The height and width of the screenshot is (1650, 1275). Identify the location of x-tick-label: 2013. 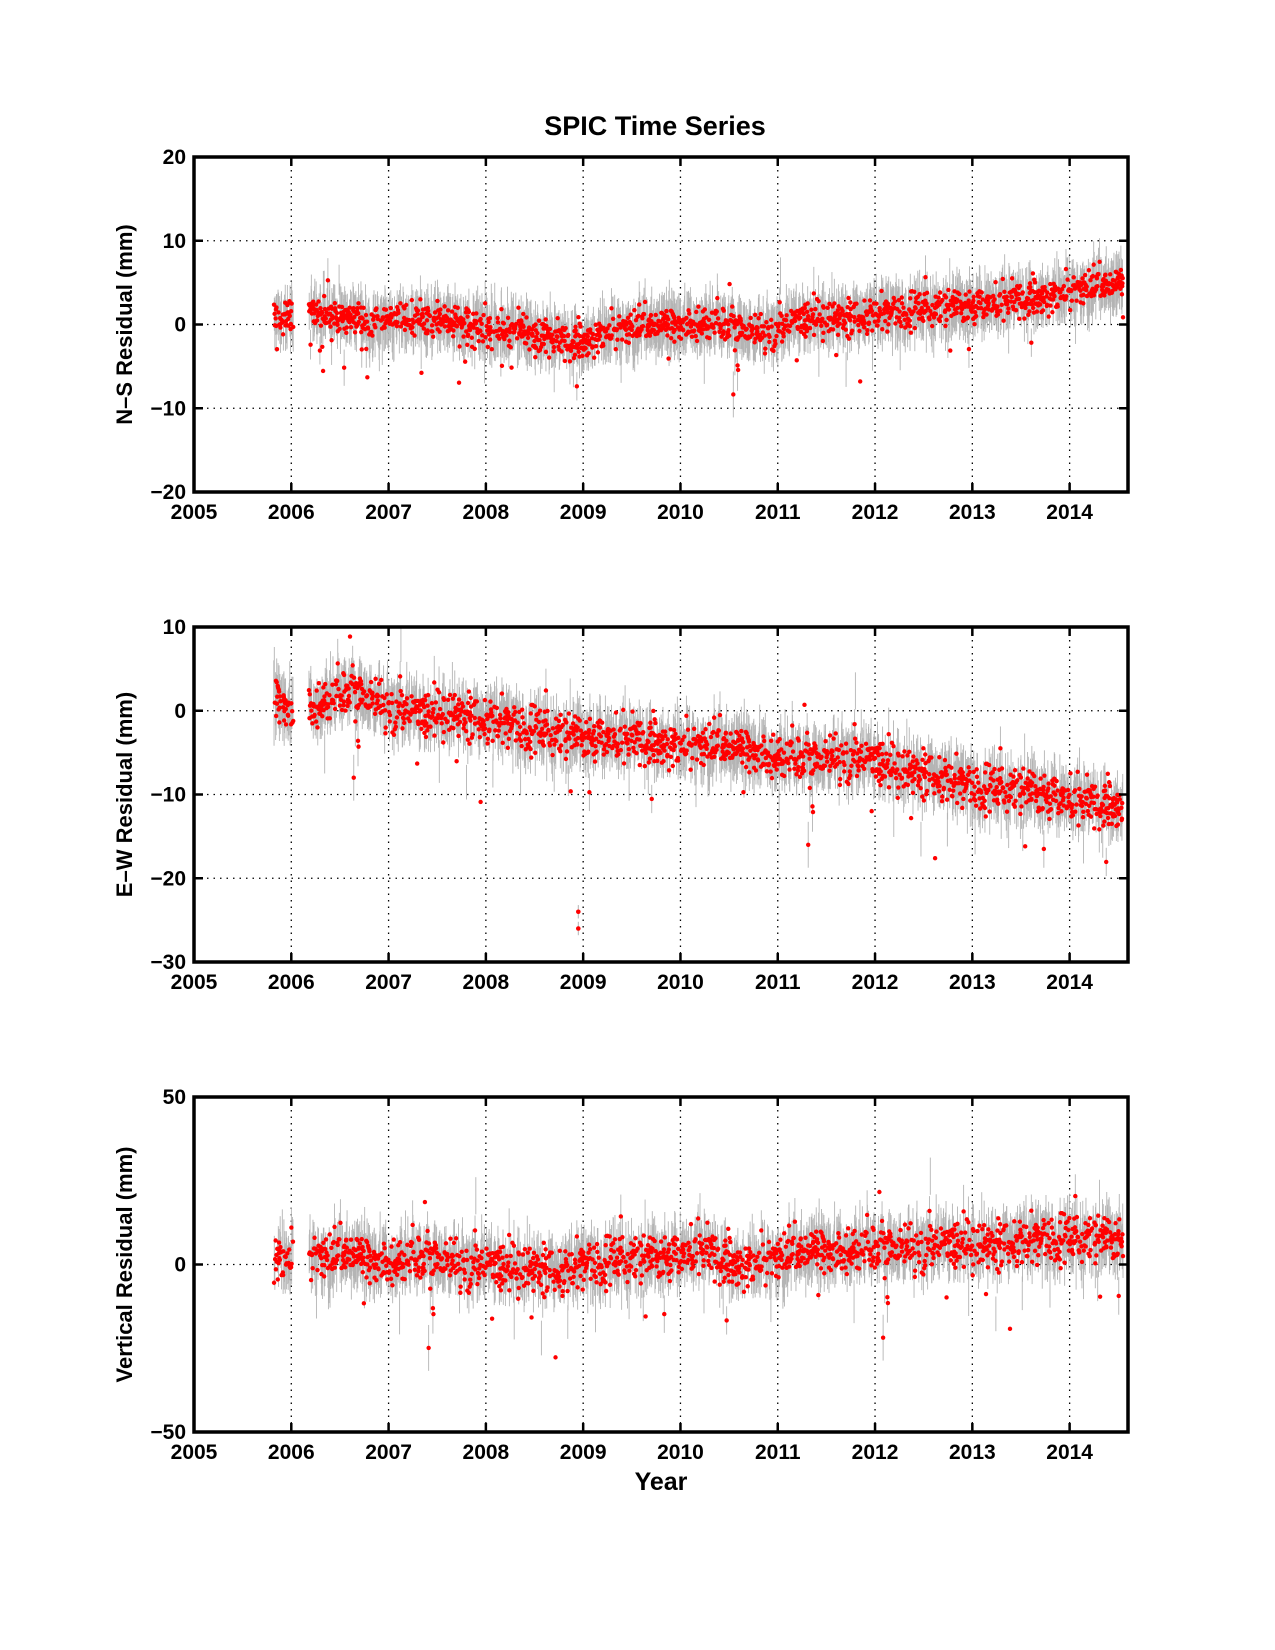
(972, 512).